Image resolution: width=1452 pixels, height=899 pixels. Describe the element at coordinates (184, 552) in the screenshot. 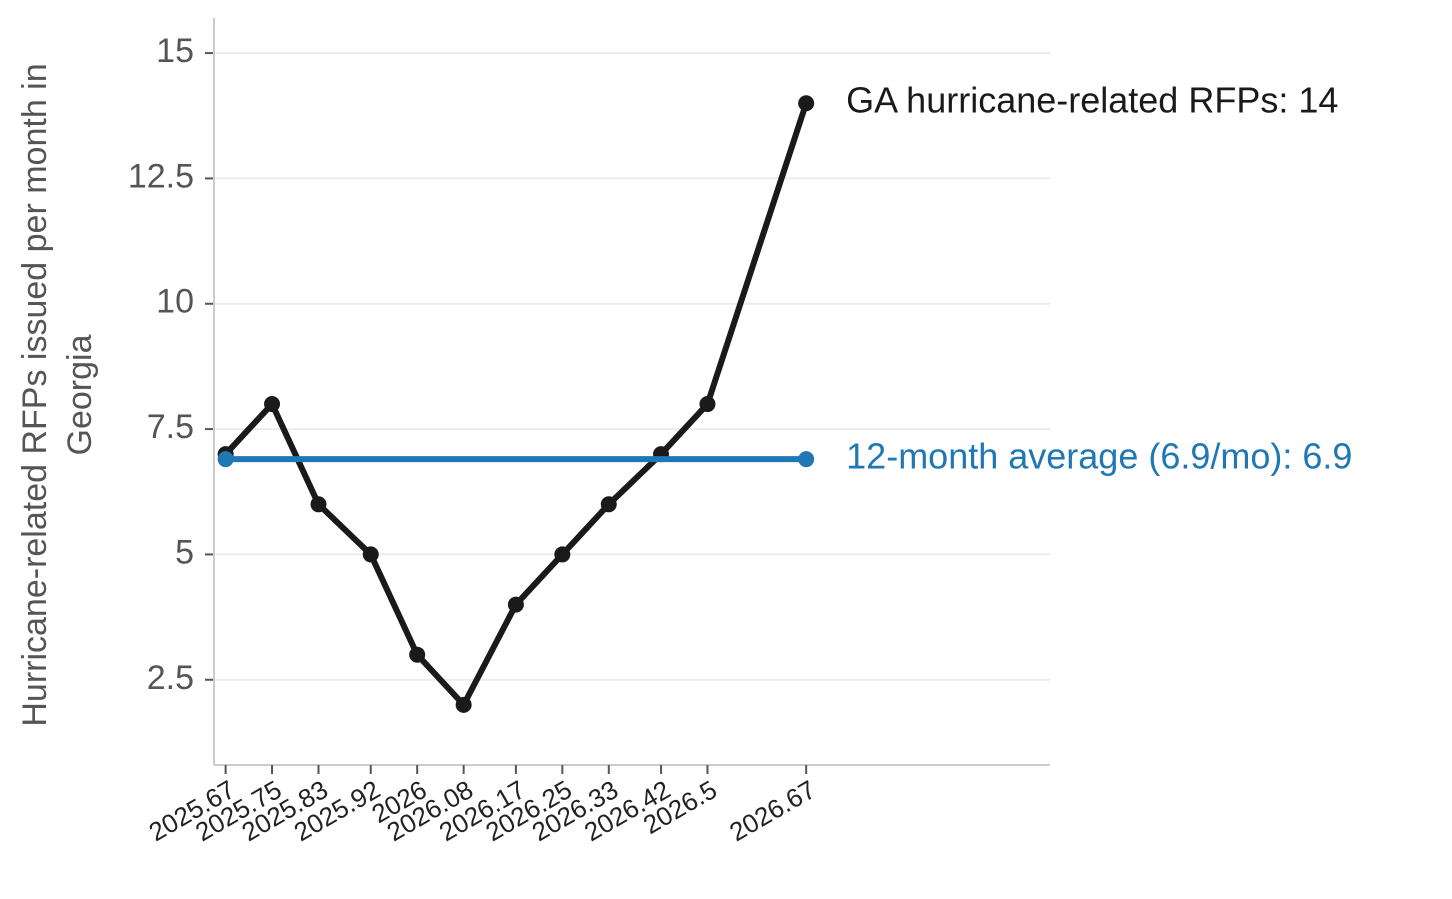

I see `y-tick-label: 5` at that location.